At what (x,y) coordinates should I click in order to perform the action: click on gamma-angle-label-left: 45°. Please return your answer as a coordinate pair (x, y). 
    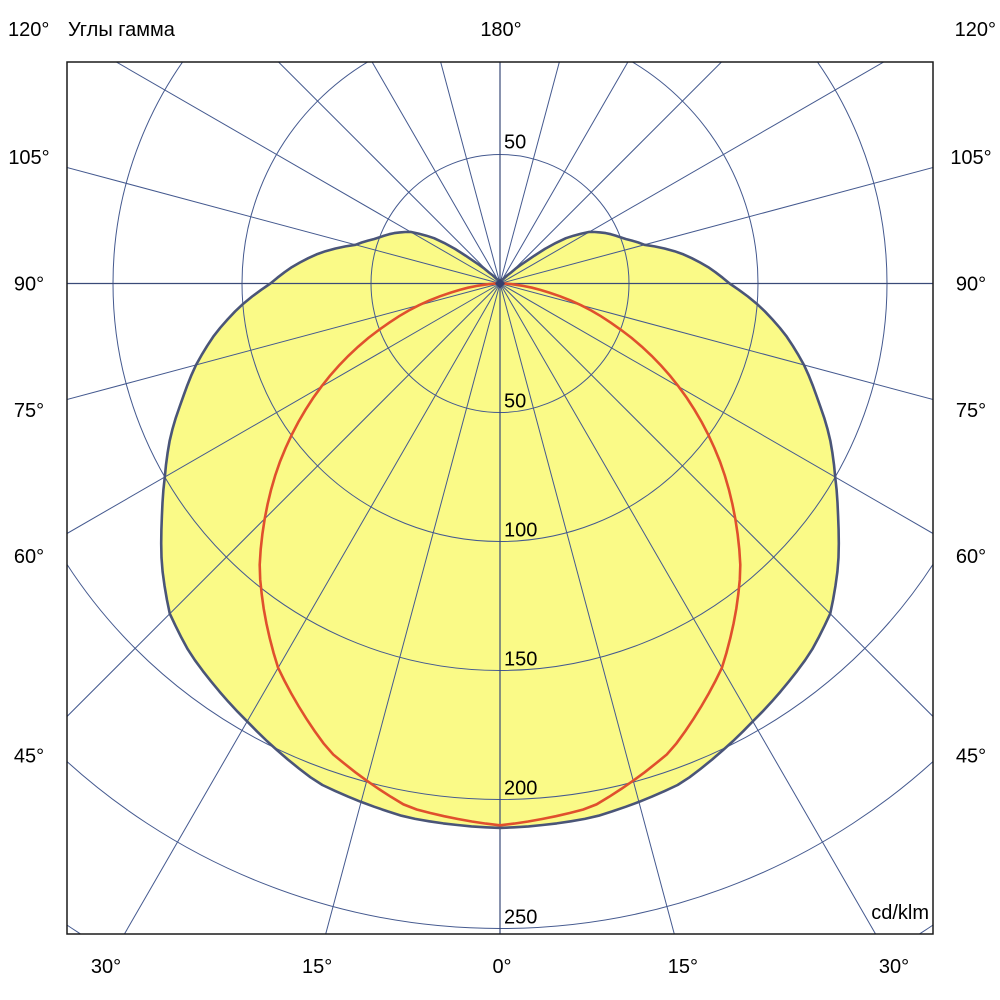
    Looking at the image, I should click on (29, 757).